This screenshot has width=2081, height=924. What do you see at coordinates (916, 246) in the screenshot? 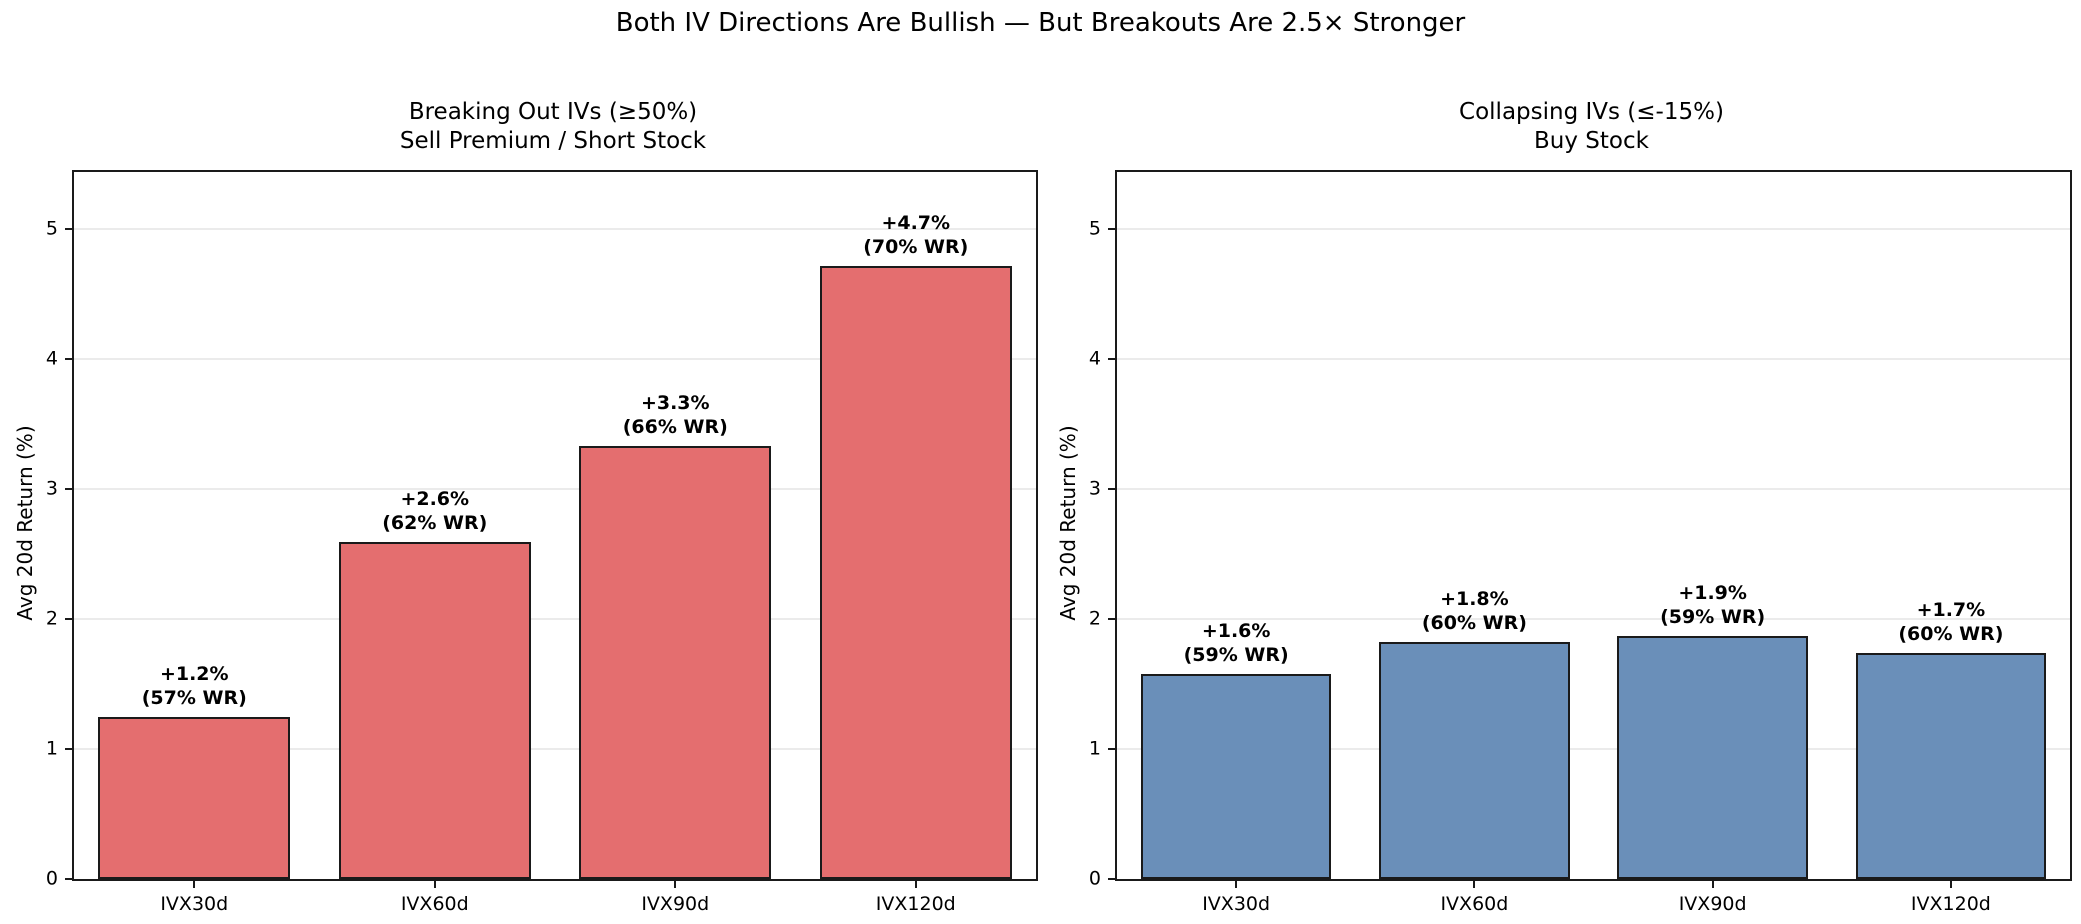
I see `bar-value-line: (70% WR)` at bounding box center [916, 246].